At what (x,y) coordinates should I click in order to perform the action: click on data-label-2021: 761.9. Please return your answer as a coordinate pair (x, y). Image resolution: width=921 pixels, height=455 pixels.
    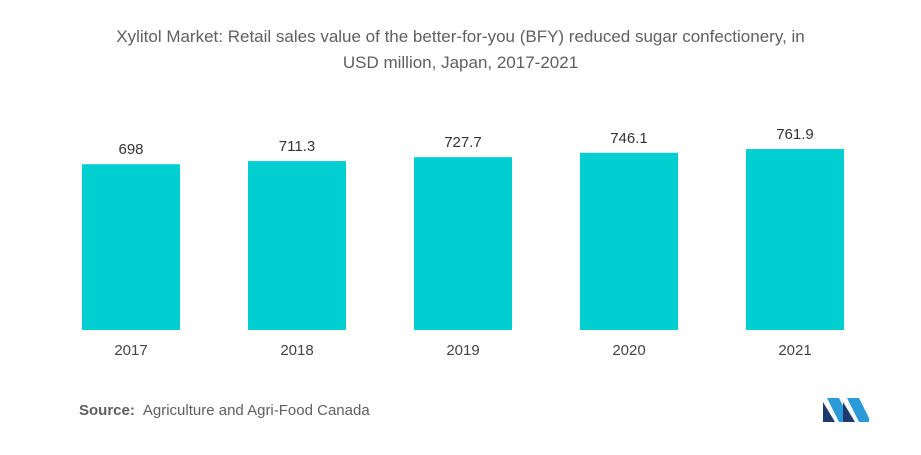
    Looking at the image, I should click on (795, 134).